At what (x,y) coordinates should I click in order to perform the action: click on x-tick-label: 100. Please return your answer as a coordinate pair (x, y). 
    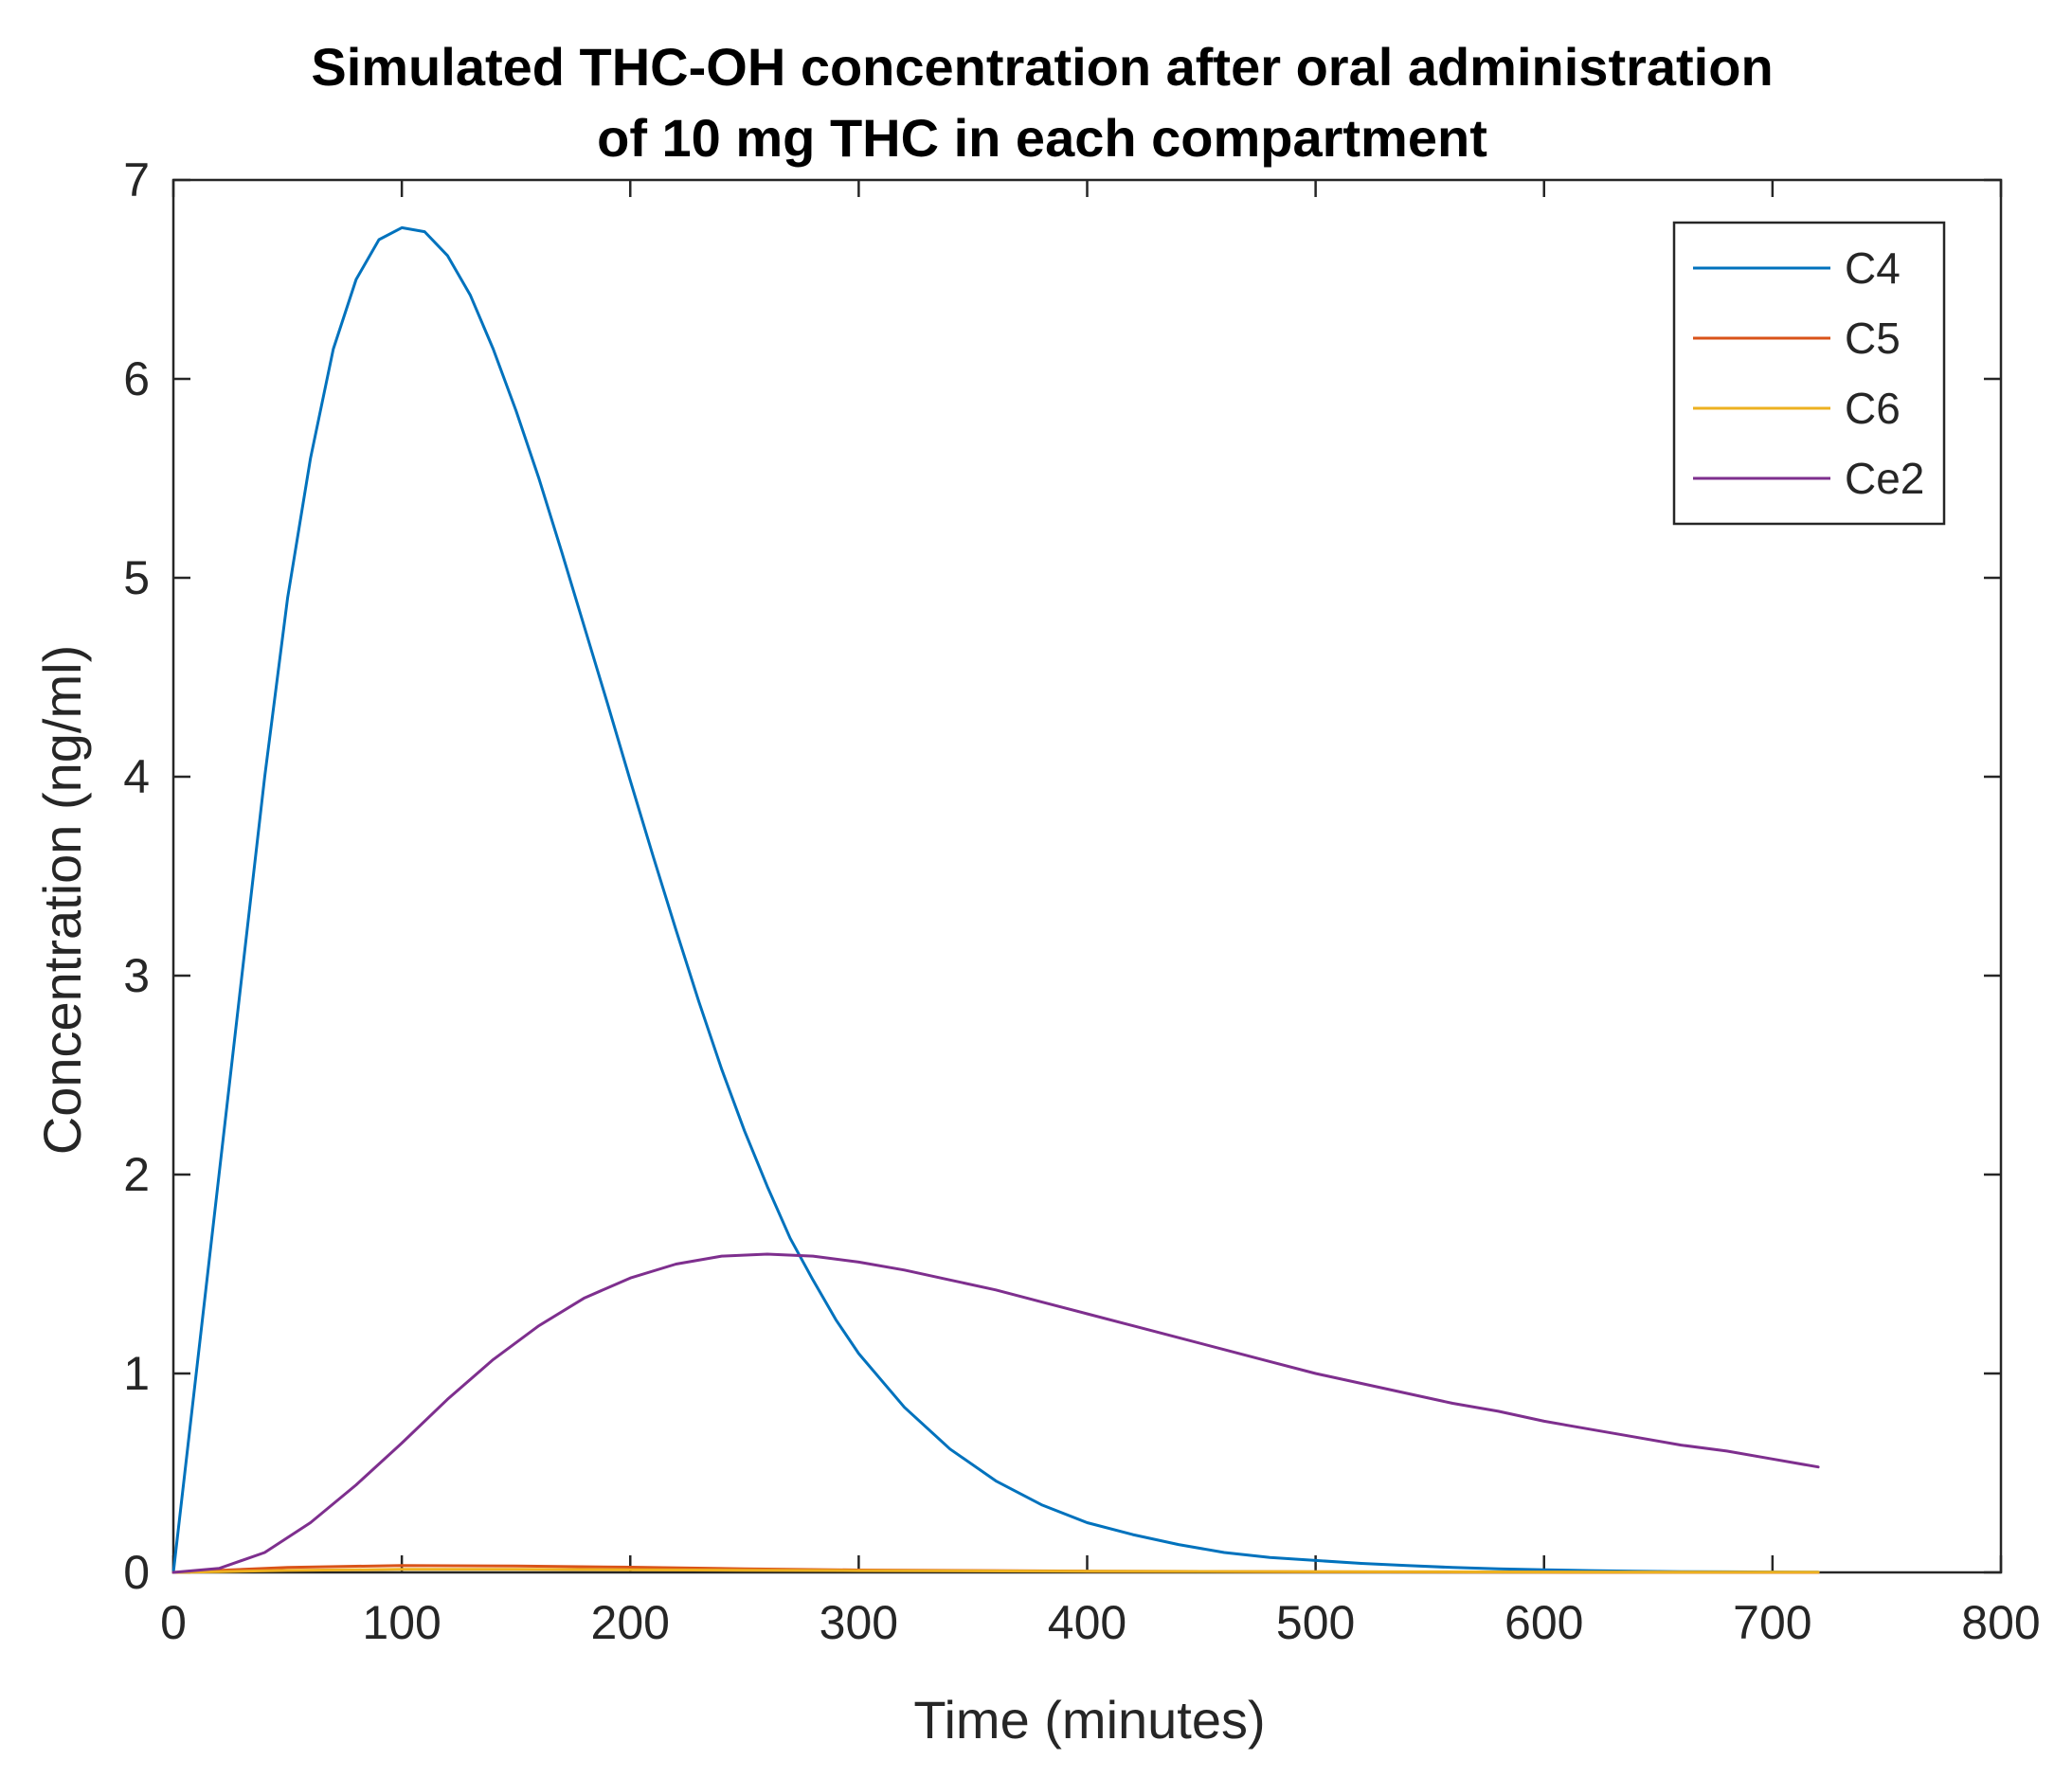
    Looking at the image, I should click on (401, 1622).